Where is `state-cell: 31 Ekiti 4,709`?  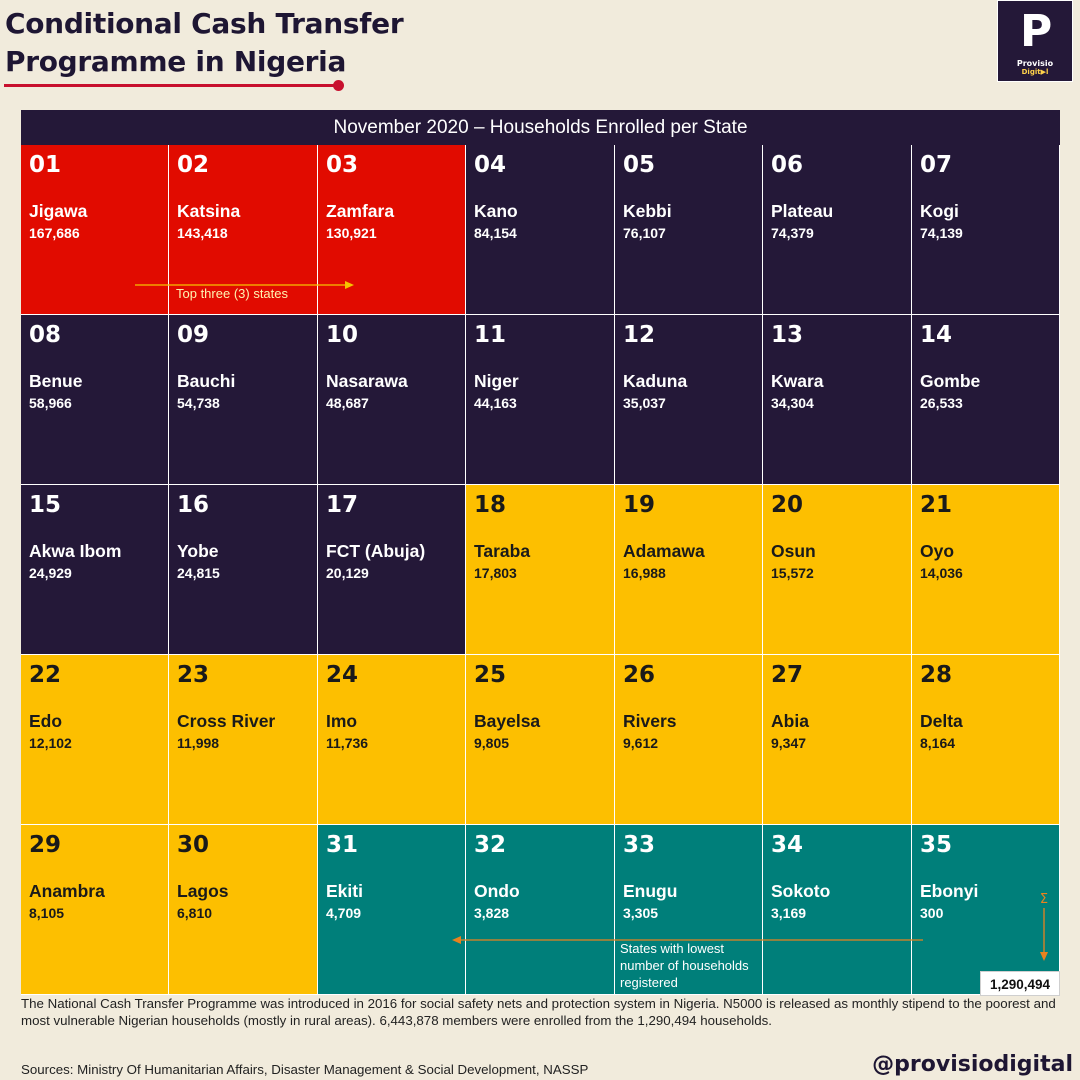
state-cell: 31 Ekiti 4,709 is located at coordinates (392, 910).